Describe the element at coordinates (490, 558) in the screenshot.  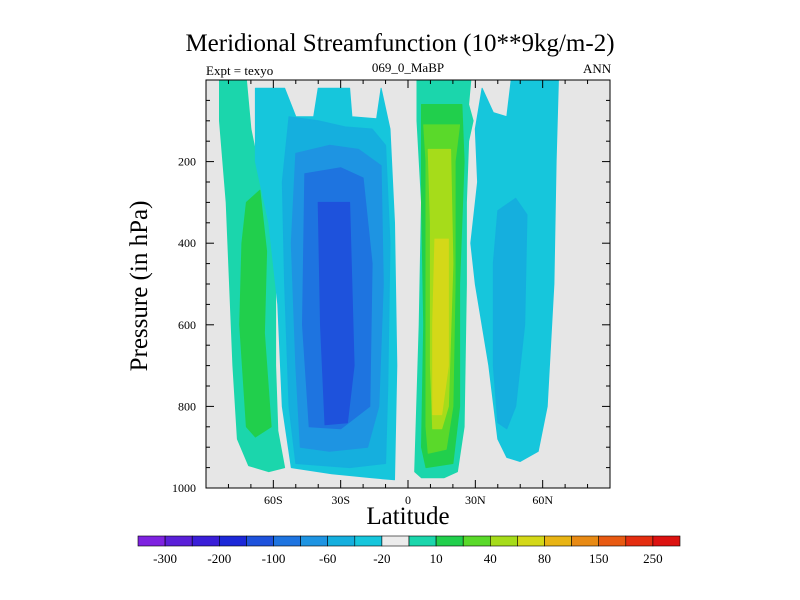
I see `colorbar-label: 40` at that location.